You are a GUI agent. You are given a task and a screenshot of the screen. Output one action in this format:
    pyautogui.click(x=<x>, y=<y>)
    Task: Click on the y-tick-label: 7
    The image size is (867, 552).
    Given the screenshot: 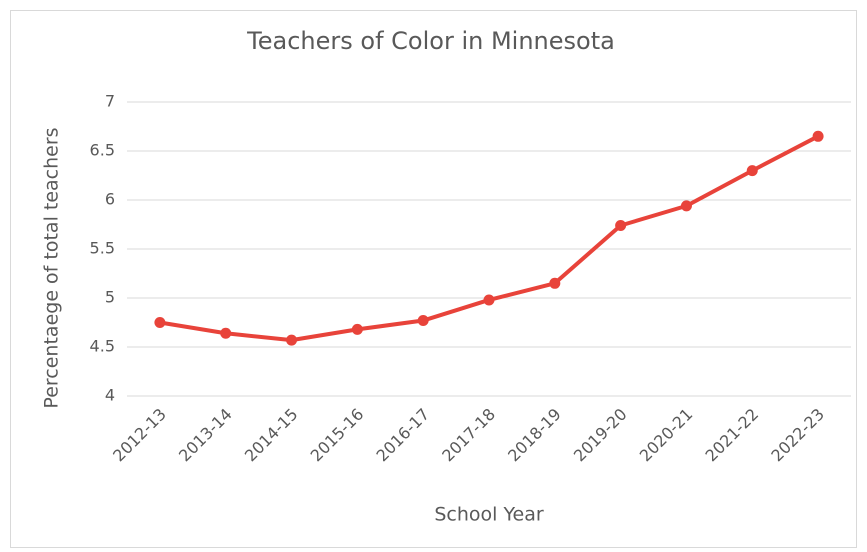 What is the action you would take?
    pyautogui.click(x=110, y=101)
    